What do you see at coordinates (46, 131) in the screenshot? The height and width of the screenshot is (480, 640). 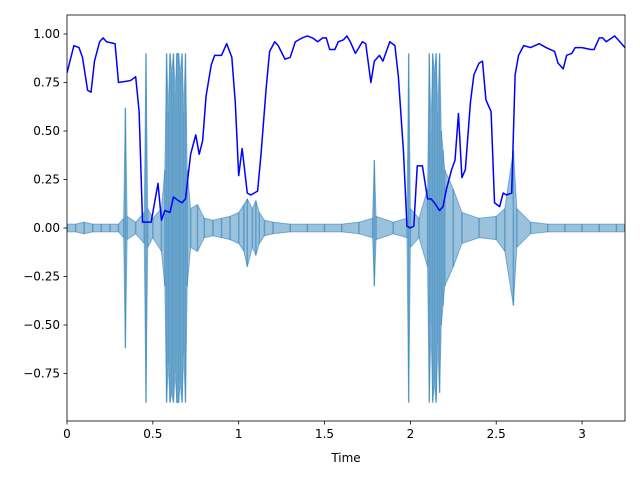 I see `y-tick-label: 0.50` at bounding box center [46, 131].